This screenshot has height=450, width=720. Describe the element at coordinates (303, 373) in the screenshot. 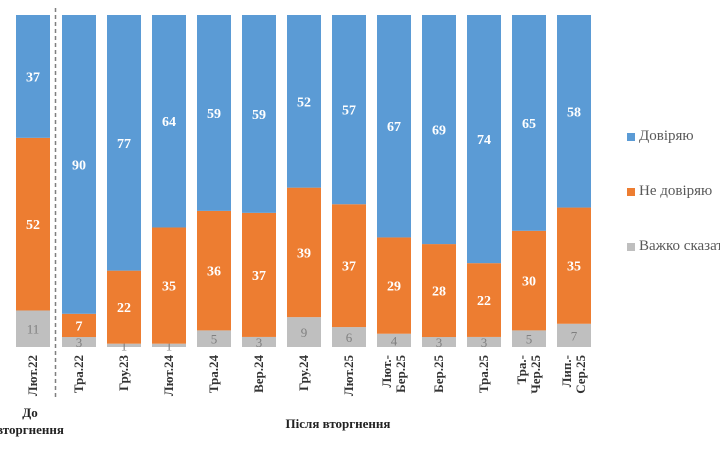

I see `category-label: Гру.24` at that location.